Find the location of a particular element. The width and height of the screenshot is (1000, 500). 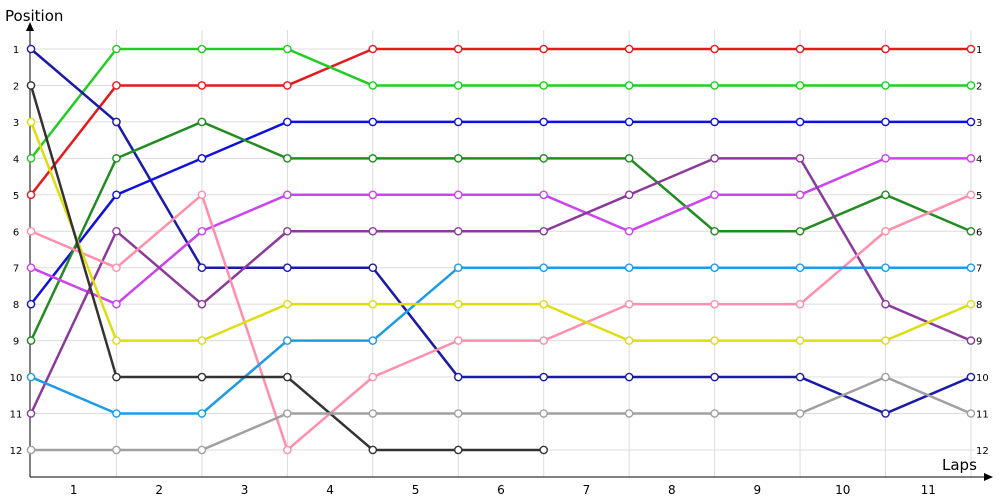

y-tick-label: 4 is located at coordinates (16, 159).